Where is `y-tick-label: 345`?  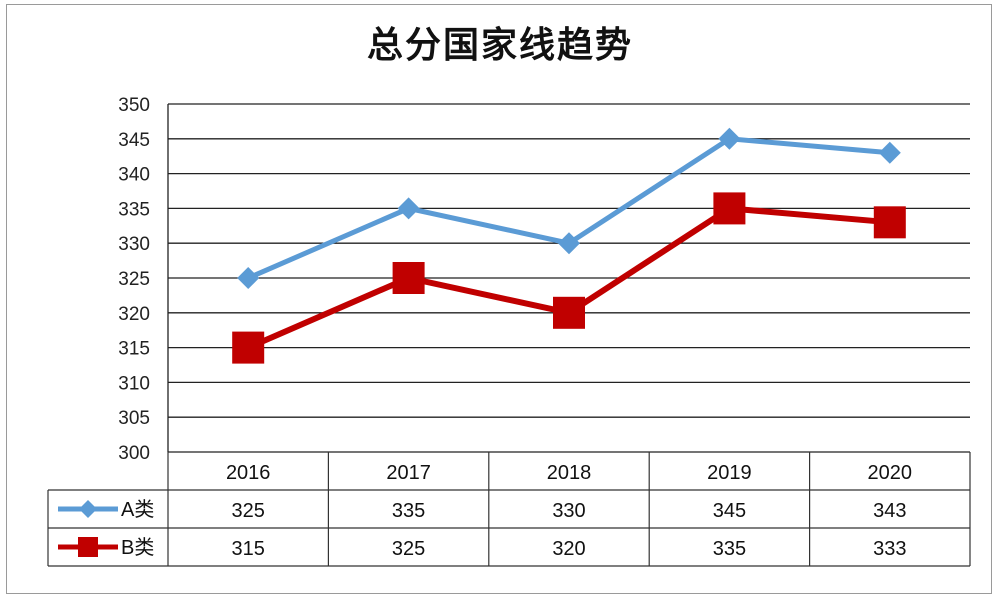
y-tick-label: 345 is located at coordinates (134, 140).